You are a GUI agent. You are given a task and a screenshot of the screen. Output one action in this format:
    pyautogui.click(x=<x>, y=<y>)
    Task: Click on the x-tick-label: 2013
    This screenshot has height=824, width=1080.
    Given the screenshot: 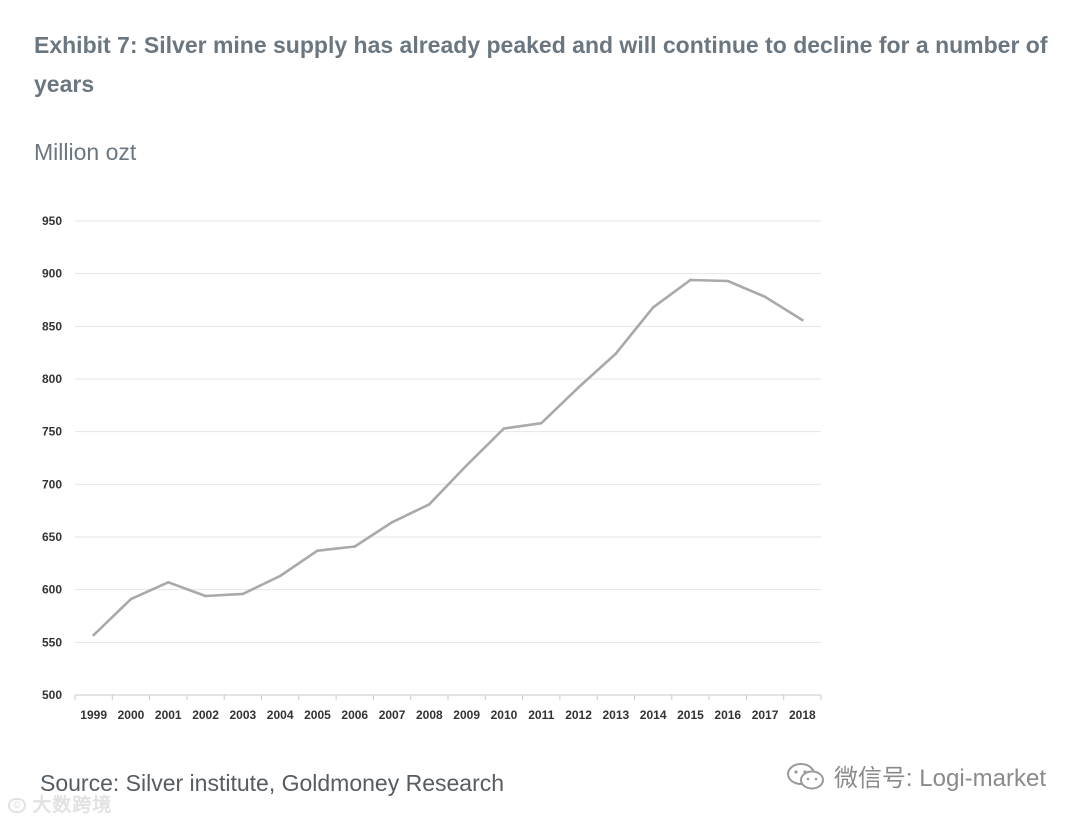 What is the action you would take?
    pyautogui.click(x=615, y=715)
    